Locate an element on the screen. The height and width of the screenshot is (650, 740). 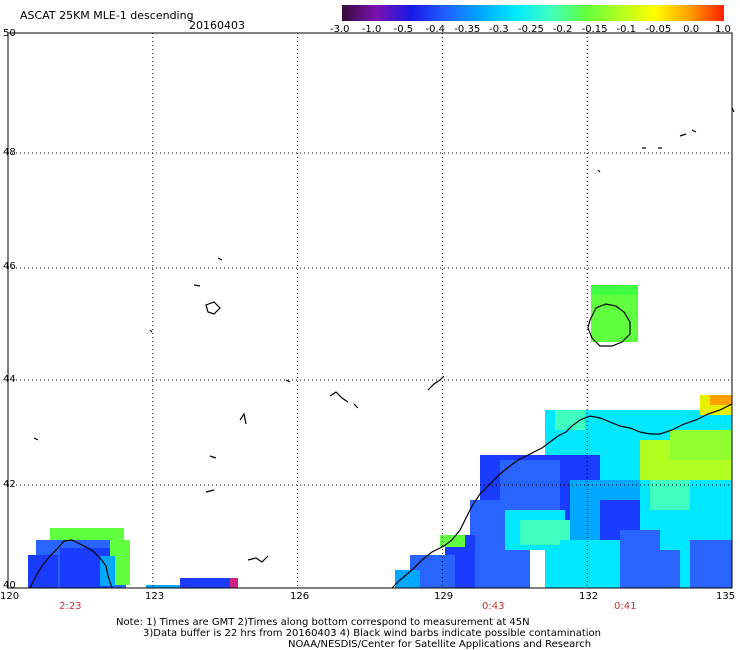
pass-time-2: 0:43 is located at coordinates (493, 606).